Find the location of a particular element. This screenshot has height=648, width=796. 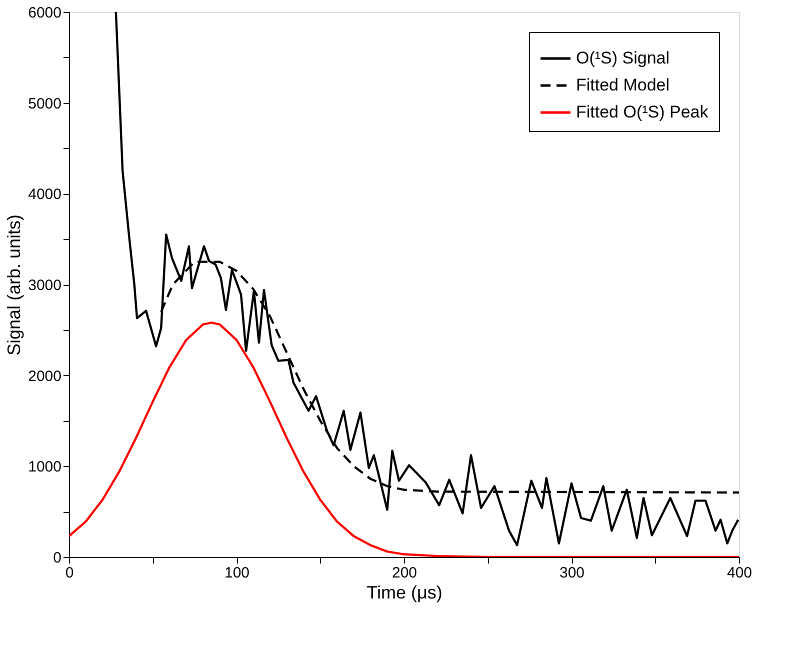

legend-label: O(¹S) Signal is located at coordinates (623, 58).